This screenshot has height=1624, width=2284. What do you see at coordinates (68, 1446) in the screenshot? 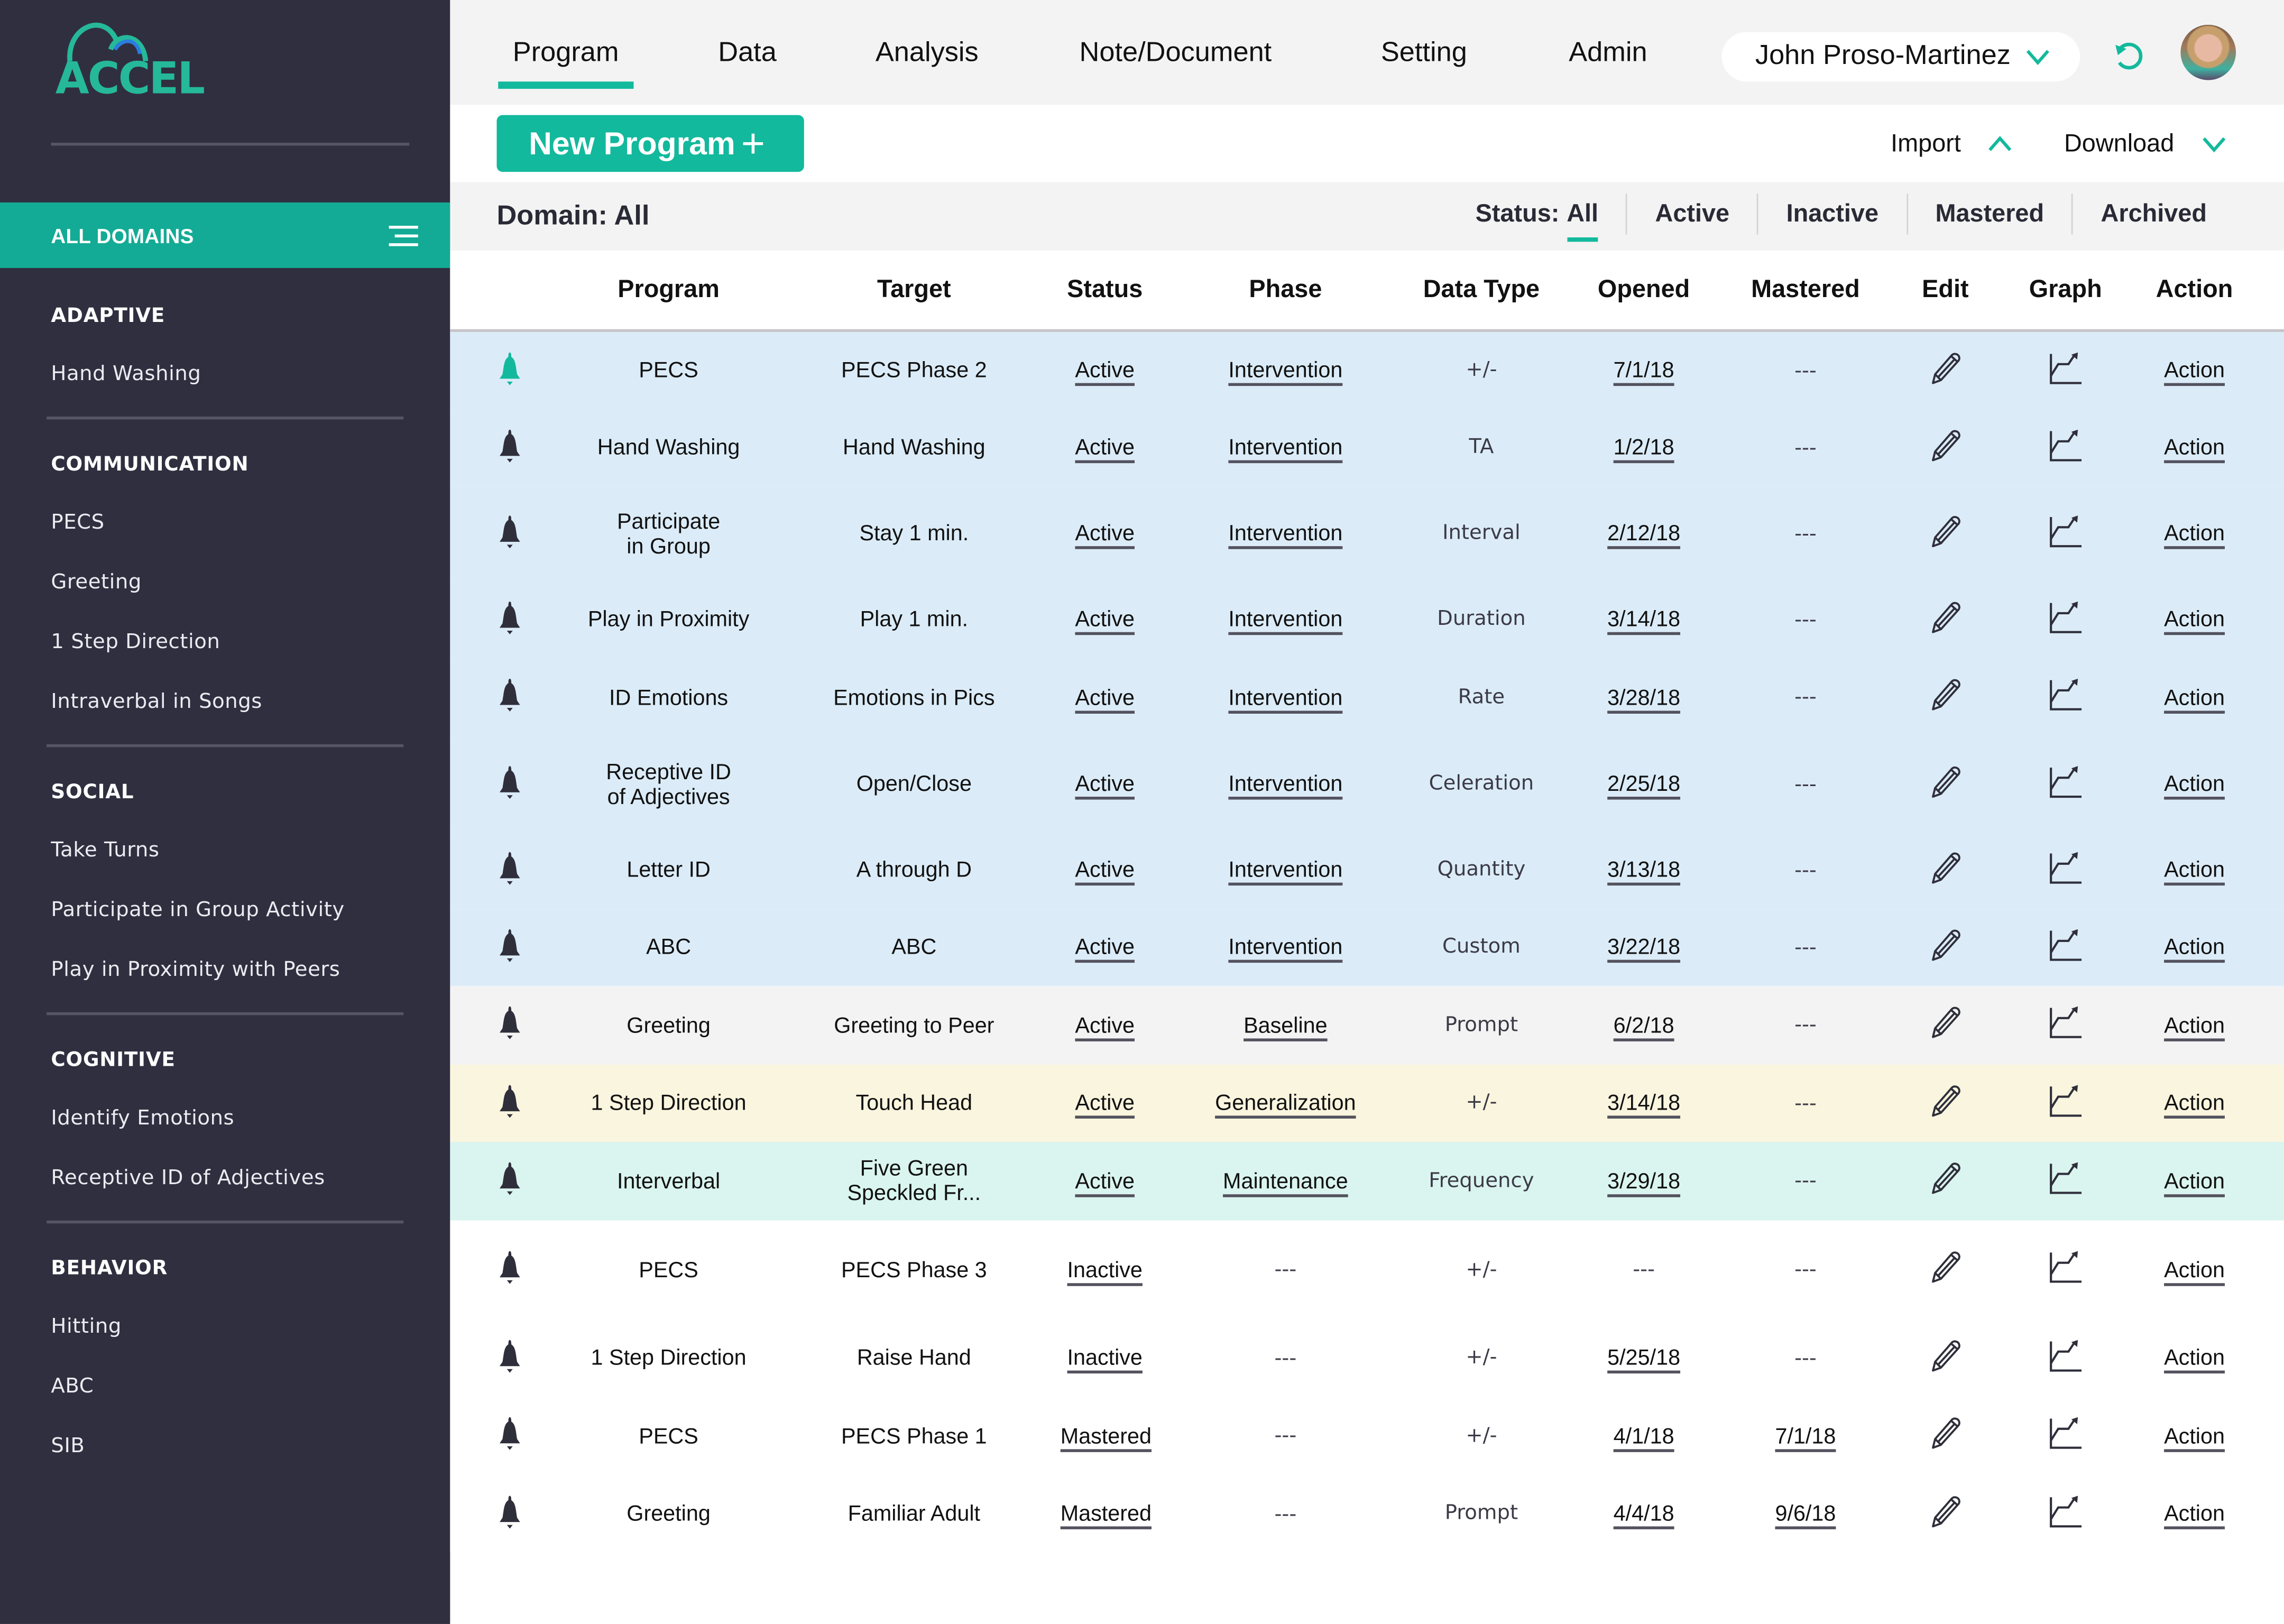
I see `sidebar-item: SIB` at bounding box center [68, 1446].